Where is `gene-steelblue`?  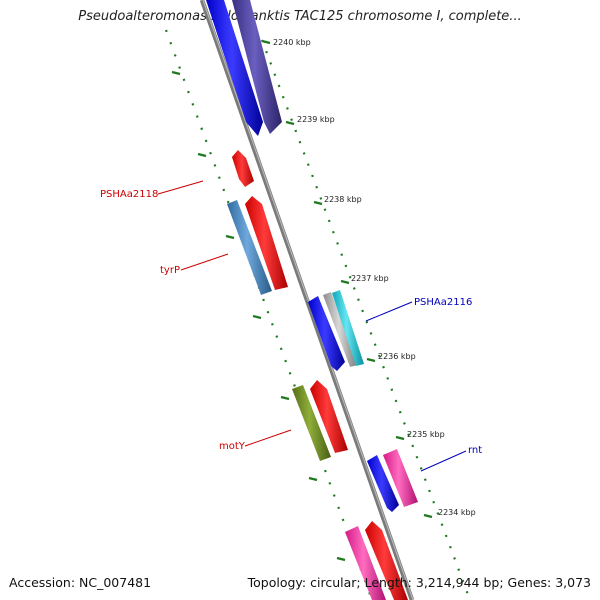
gene-steelblue is located at coordinates (249, 247).